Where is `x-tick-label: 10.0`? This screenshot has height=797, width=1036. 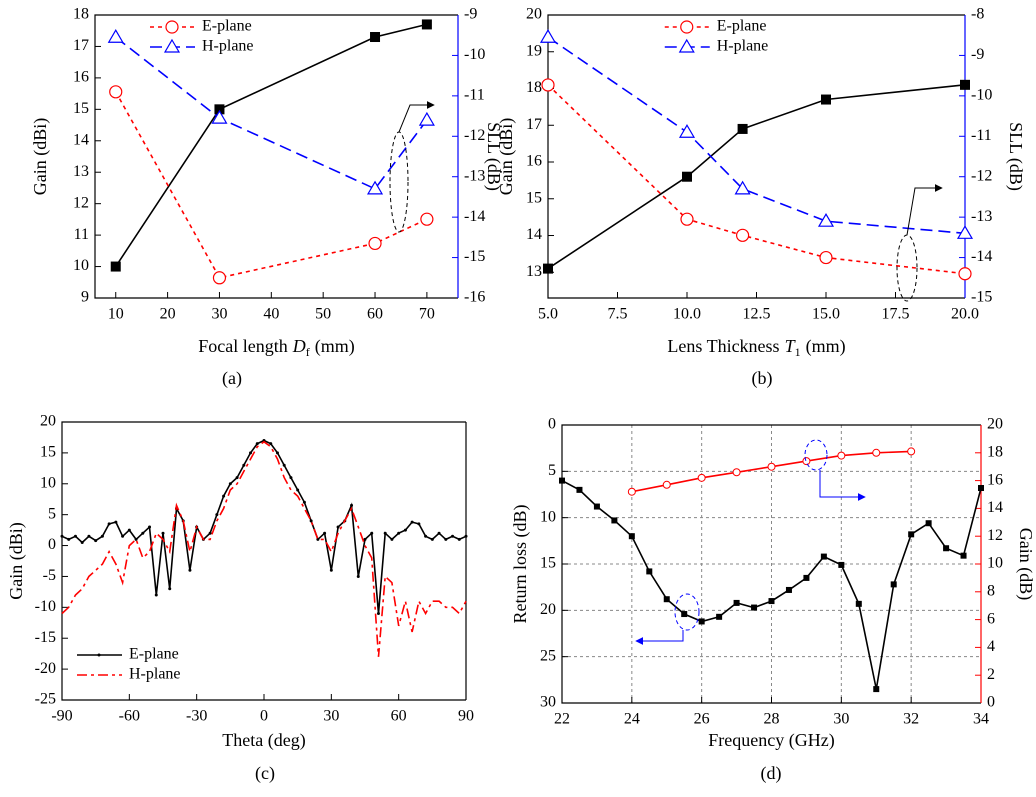 x-tick-label: 10.0 is located at coordinates (687, 314).